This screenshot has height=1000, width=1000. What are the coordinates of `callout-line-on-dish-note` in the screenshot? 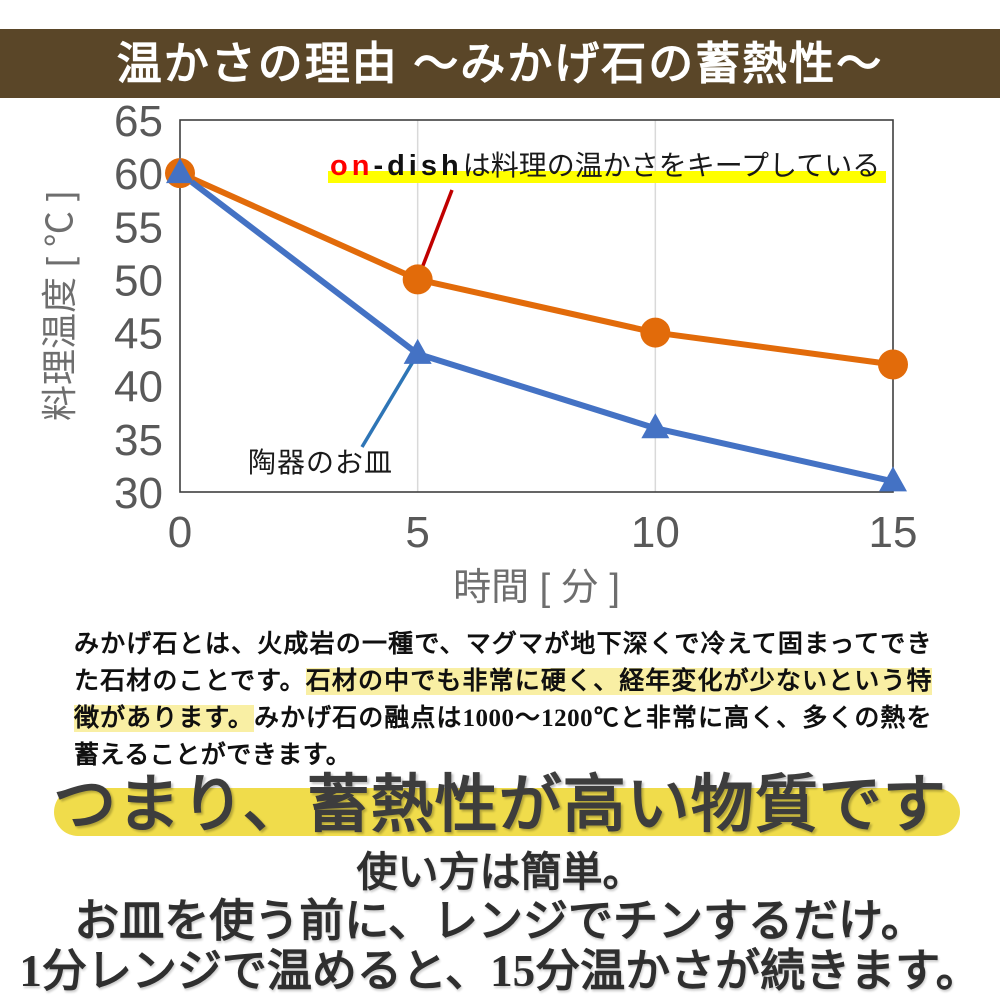 It's located at (435, 235).